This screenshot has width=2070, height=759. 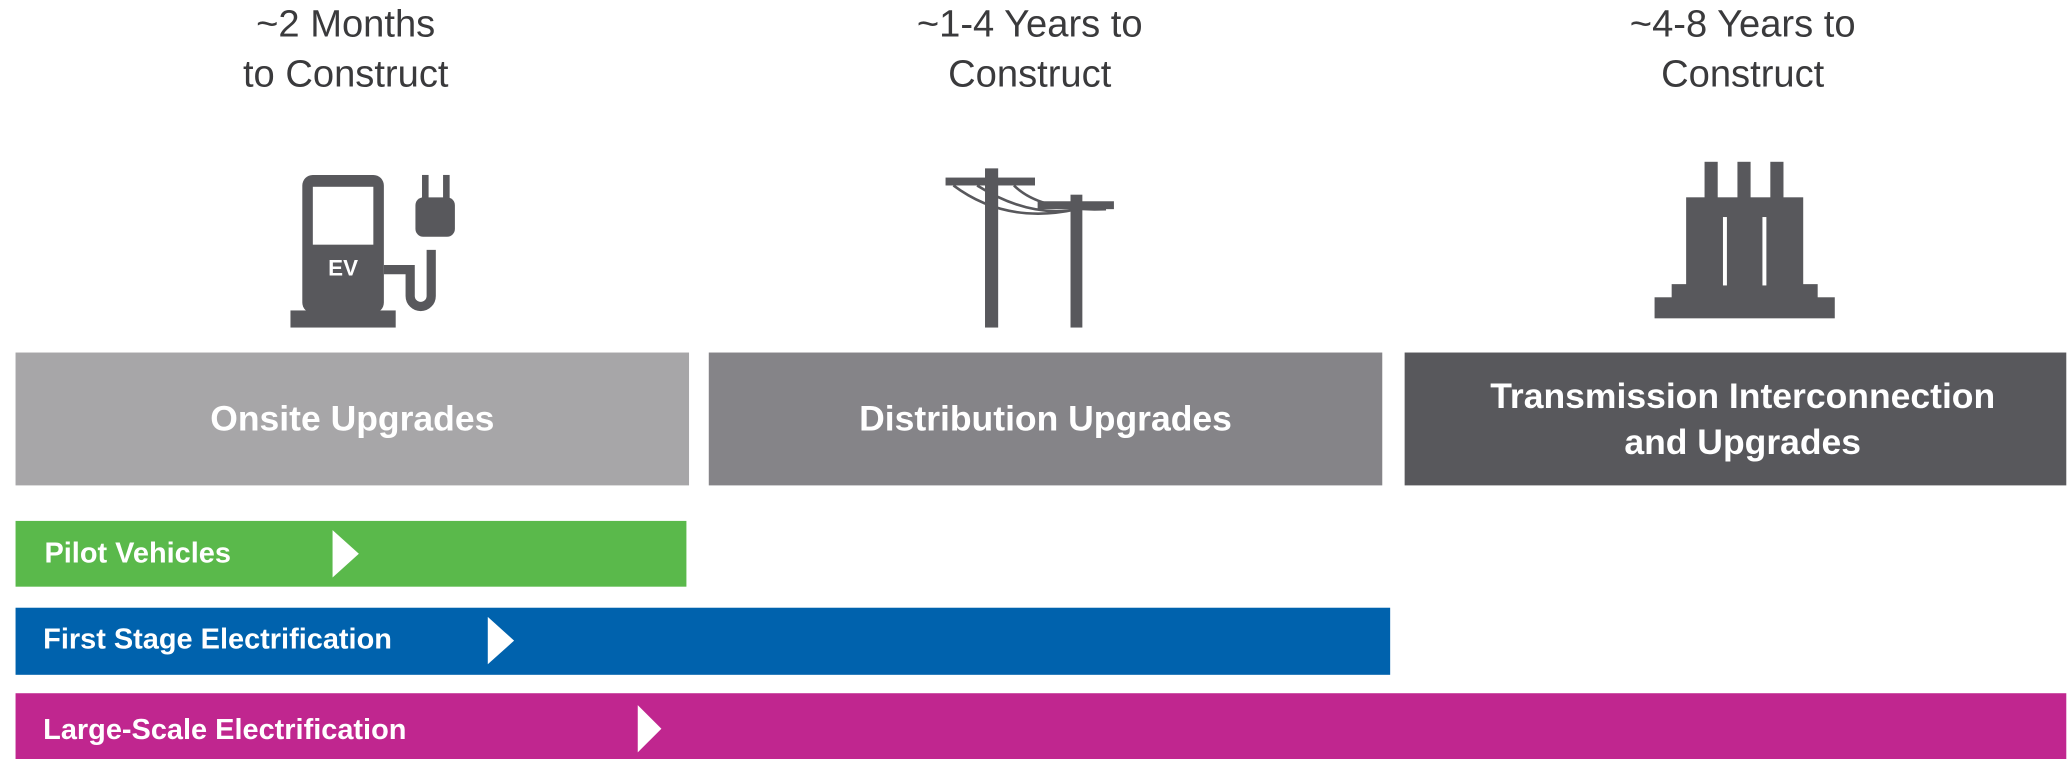 What do you see at coordinates (217, 639) in the screenshot?
I see `bar-label: First Stage Electrification` at bounding box center [217, 639].